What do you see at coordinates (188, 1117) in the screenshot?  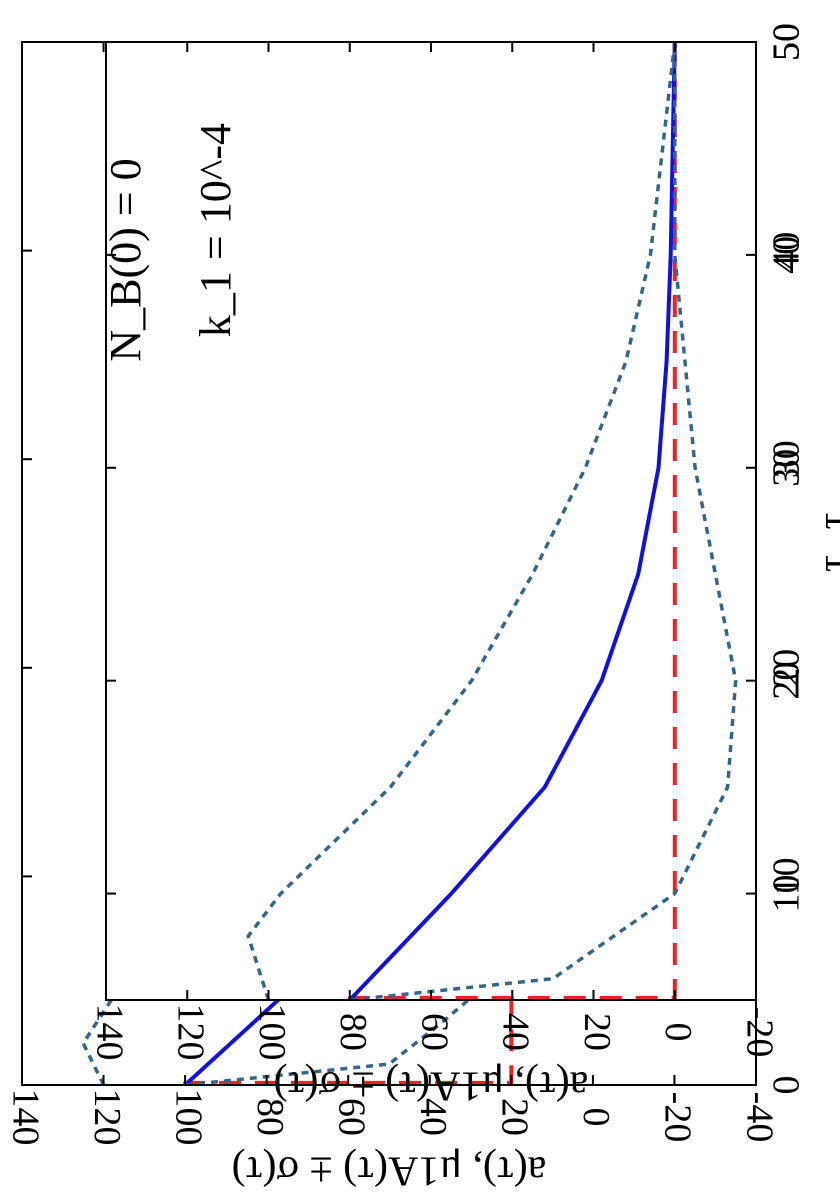 I see `back-y-tick-label: 100` at bounding box center [188, 1117].